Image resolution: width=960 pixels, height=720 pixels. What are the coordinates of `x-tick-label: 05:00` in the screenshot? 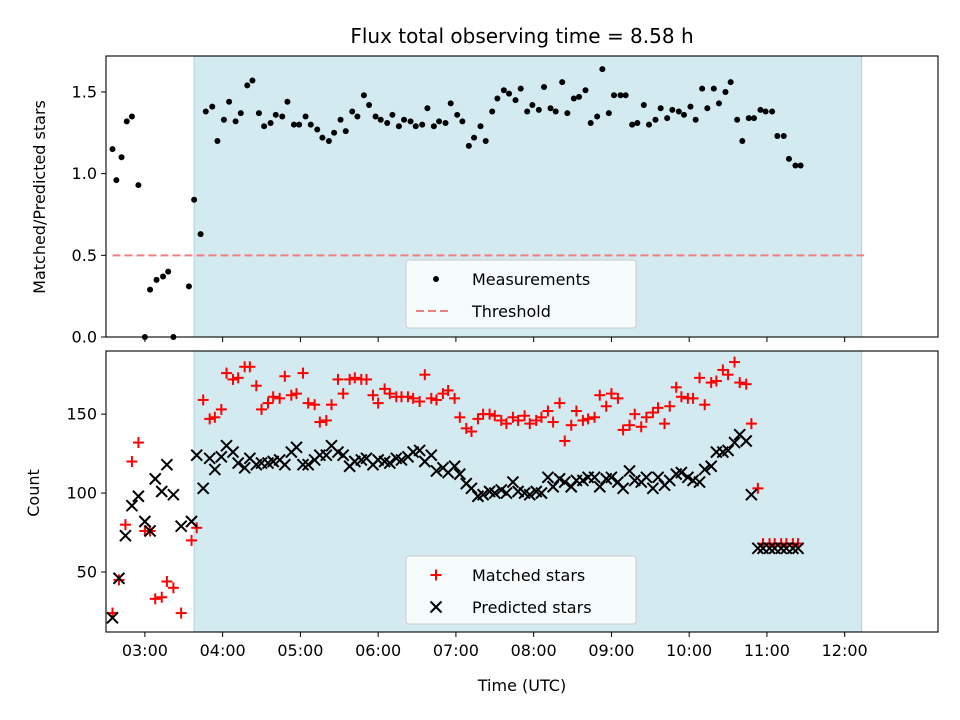 It's located at (300, 650).